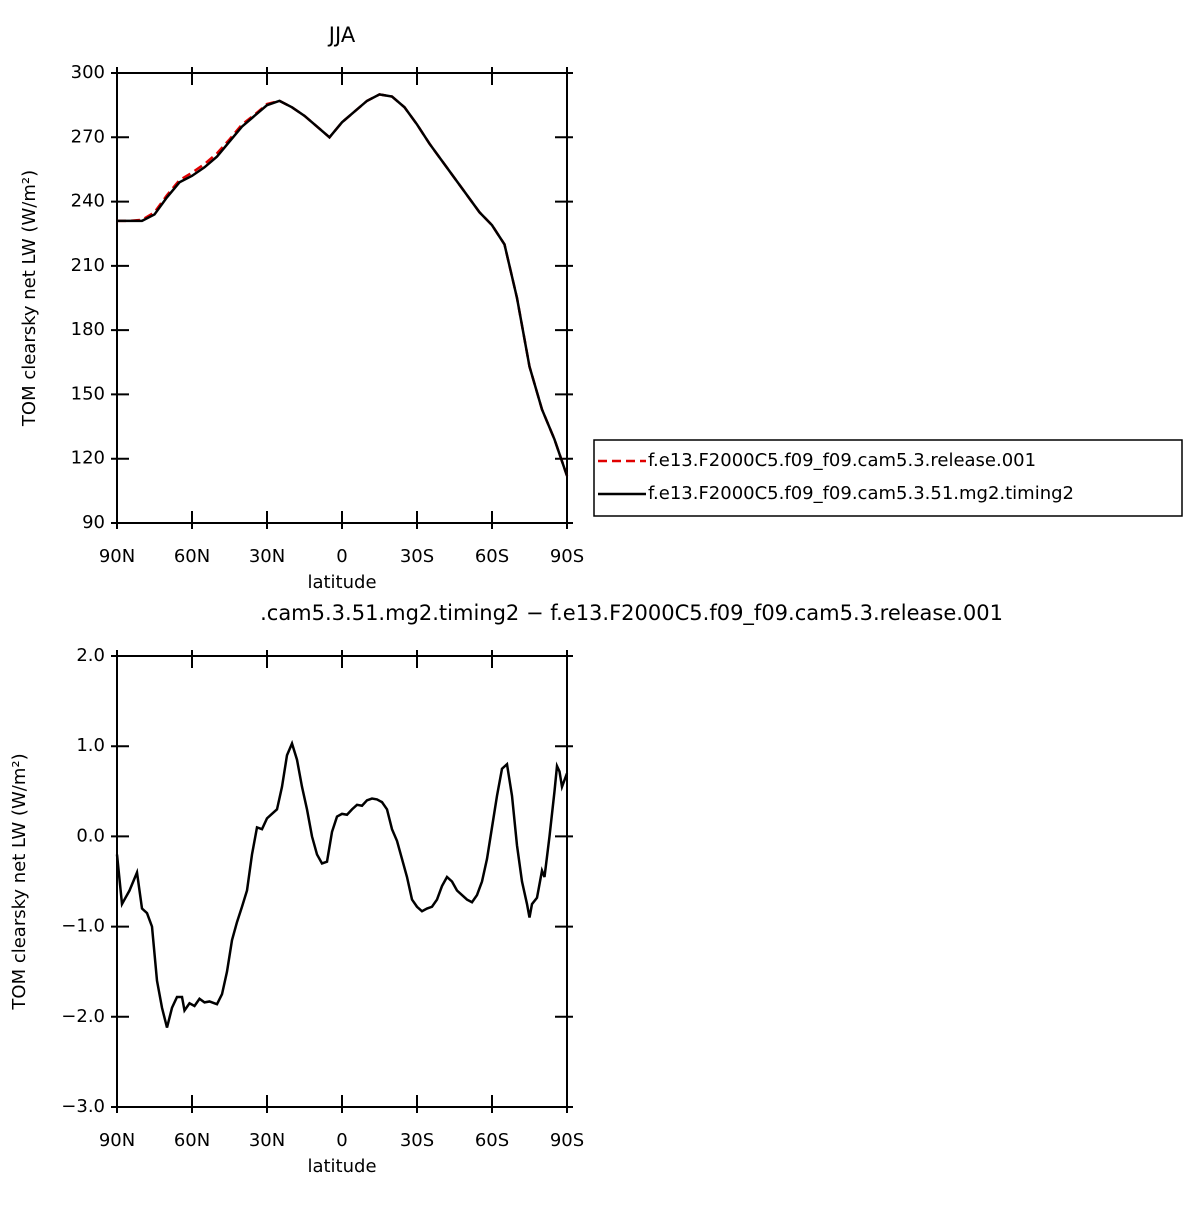  What do you see at coordinates (83, 926) in the screenshot?
I see `y-tick-label: −1.0` at bounding box center [83, 926].